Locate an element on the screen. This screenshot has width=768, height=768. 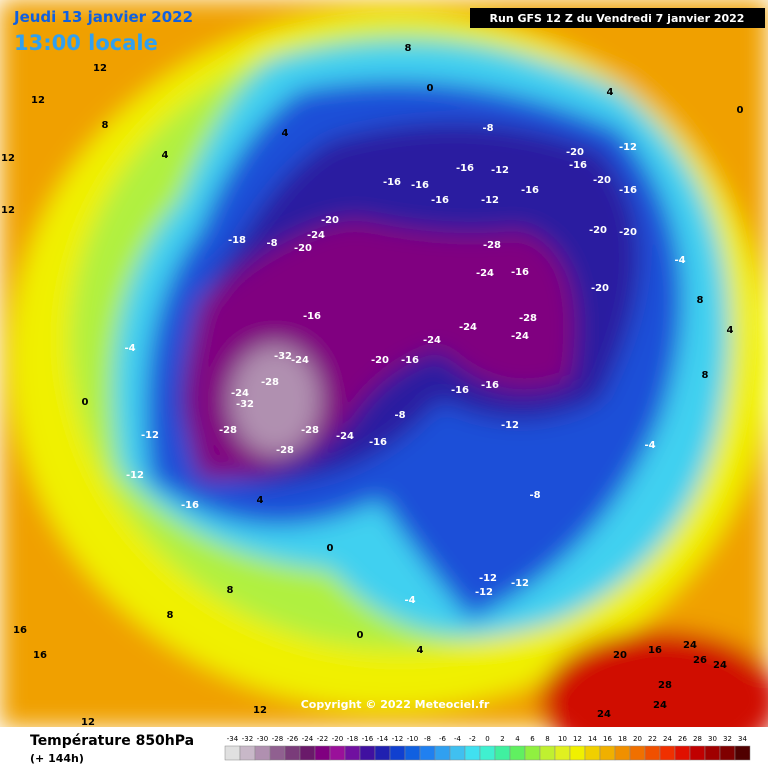
scale-label: 32 is located at coordinates (727, 739).